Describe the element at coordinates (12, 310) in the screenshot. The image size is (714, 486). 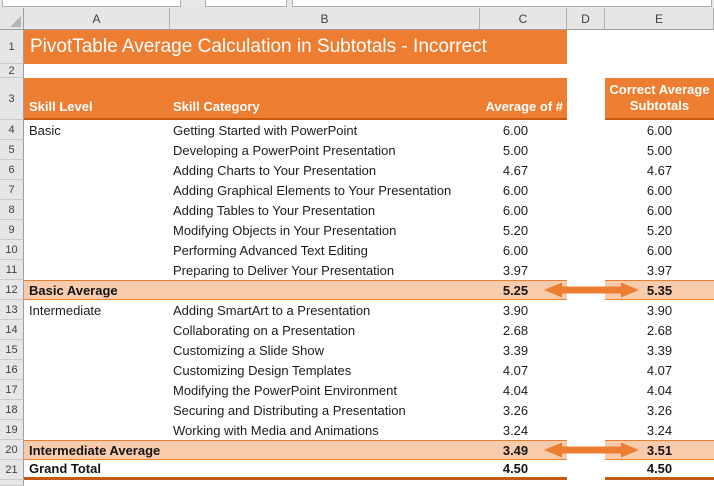
I see `row-number: 13` at that location.